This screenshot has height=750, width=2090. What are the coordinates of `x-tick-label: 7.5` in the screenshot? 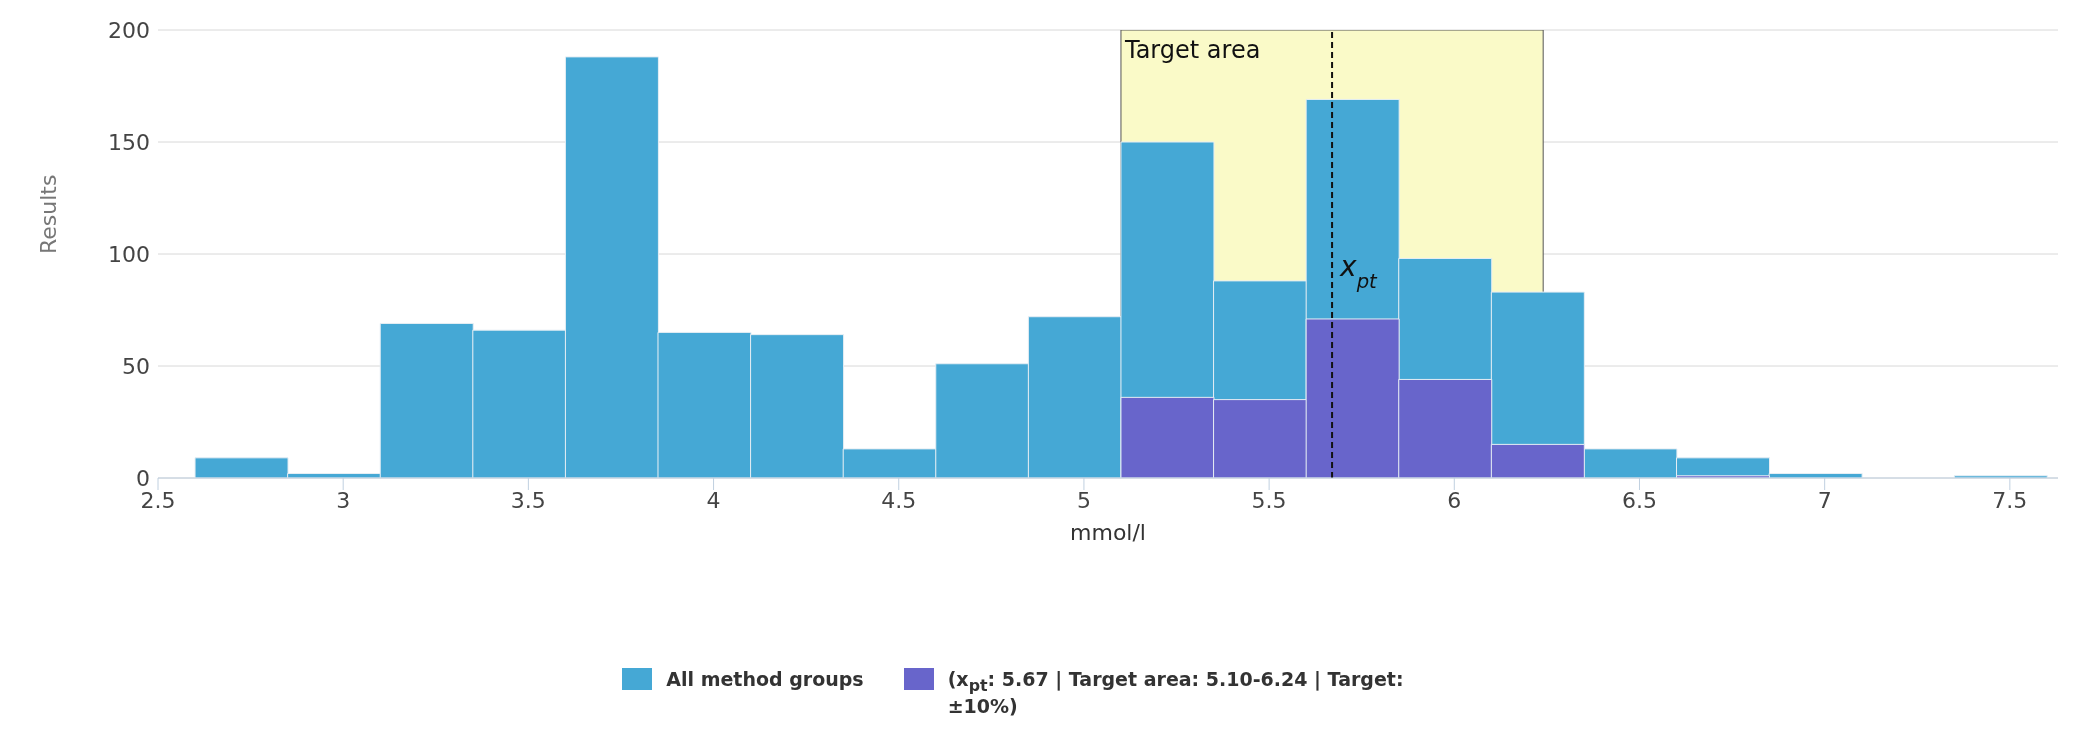 It's located at (2010, 500).